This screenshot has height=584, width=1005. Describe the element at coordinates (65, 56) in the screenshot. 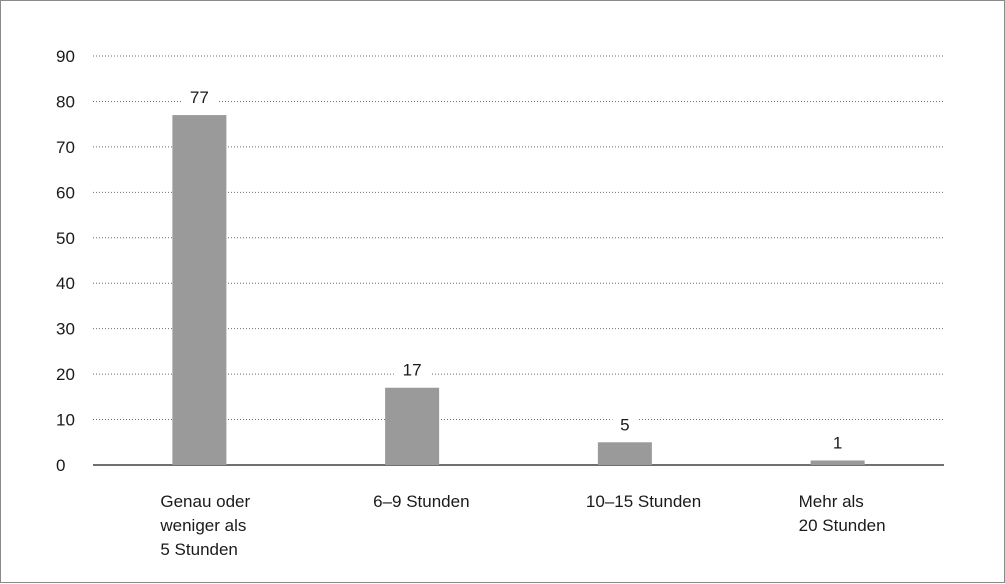

I see `y-tick-label: 90` at that location.